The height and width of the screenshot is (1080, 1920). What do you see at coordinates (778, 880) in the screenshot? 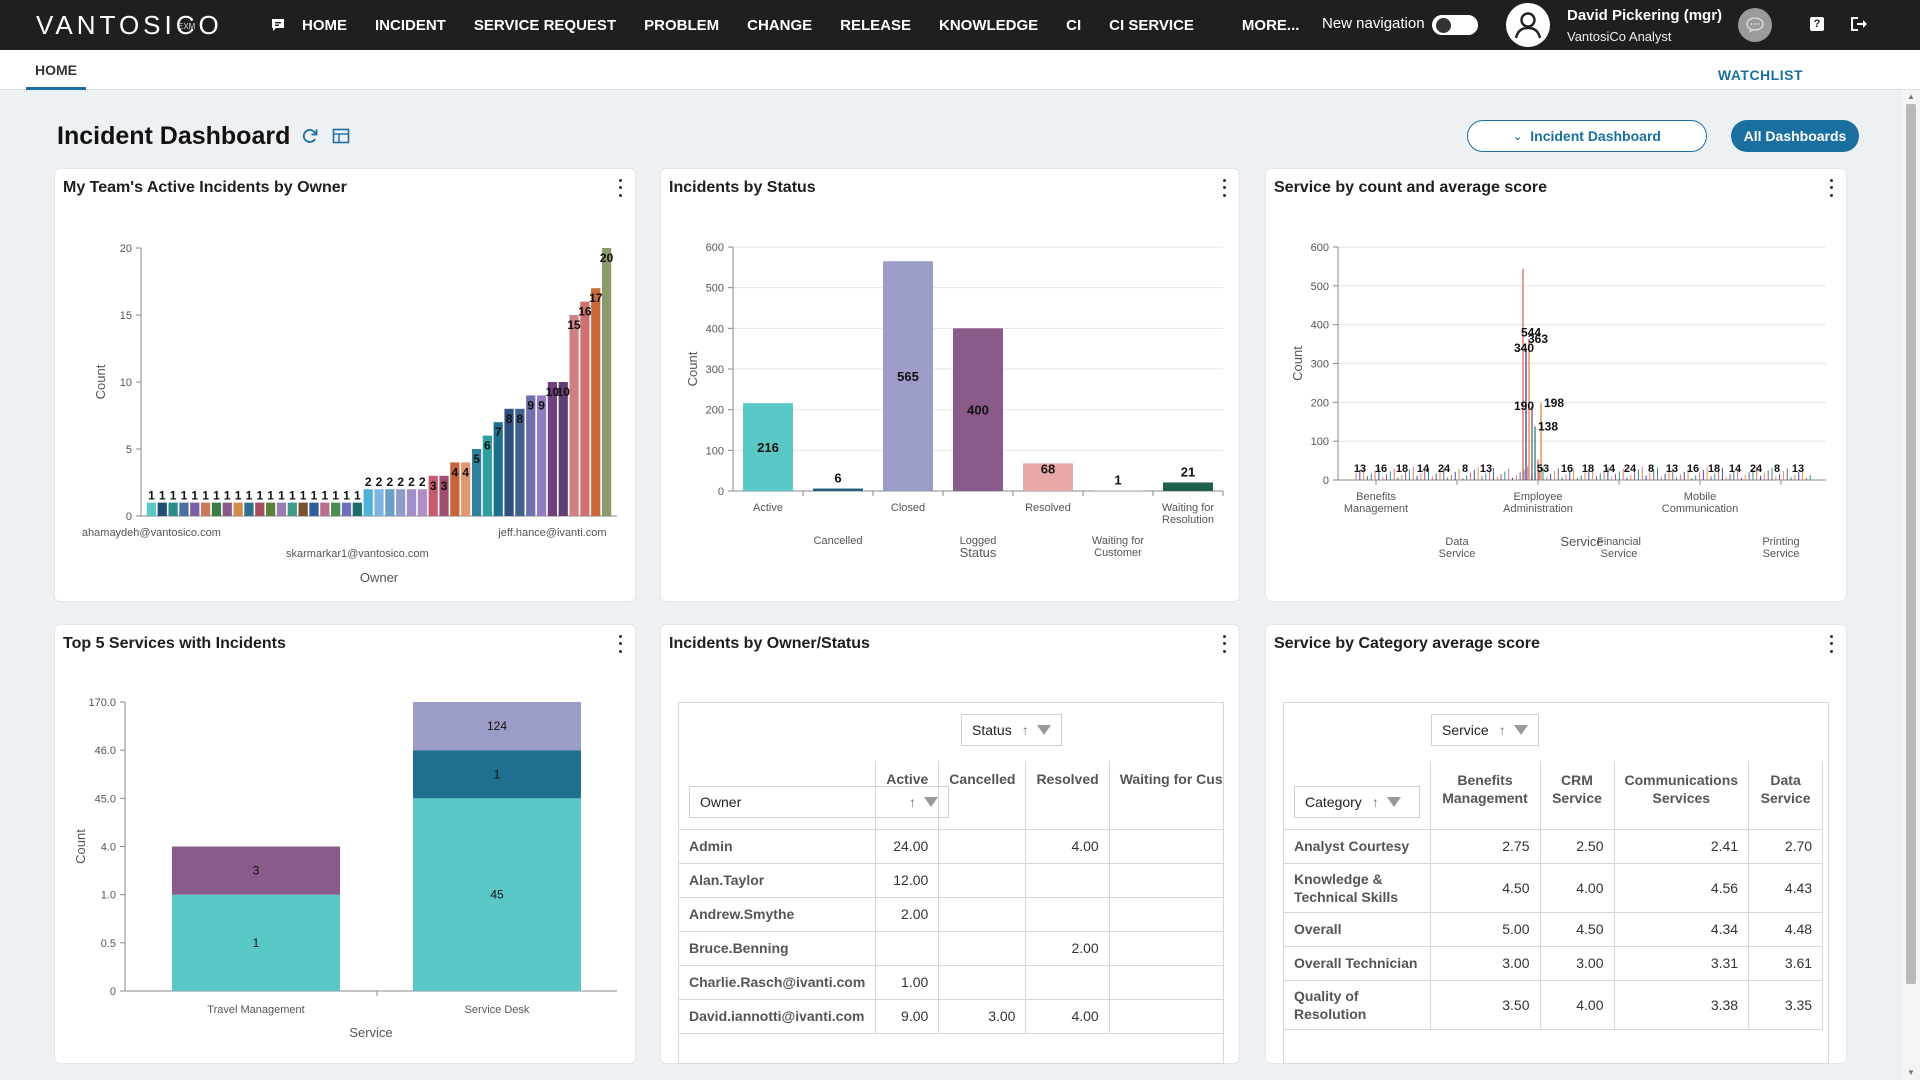
I see `row-header: Alan.Taylor` at bounding box center [778, 880].